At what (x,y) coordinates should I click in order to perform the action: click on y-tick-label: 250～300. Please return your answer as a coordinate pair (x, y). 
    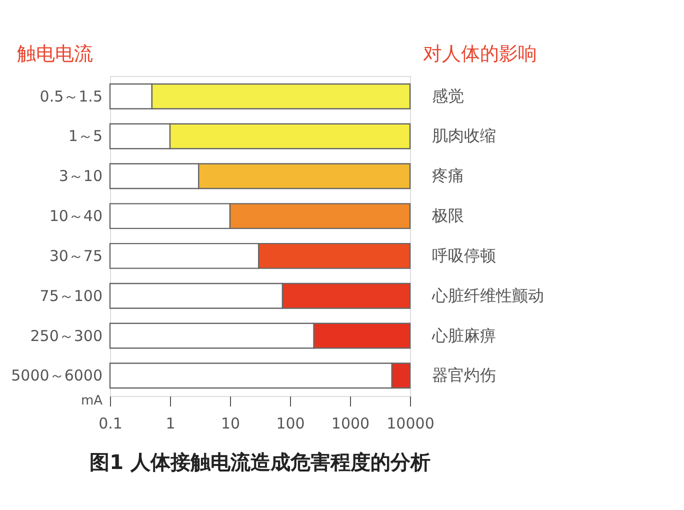
    Looking at the image, I should click on (66, 335).